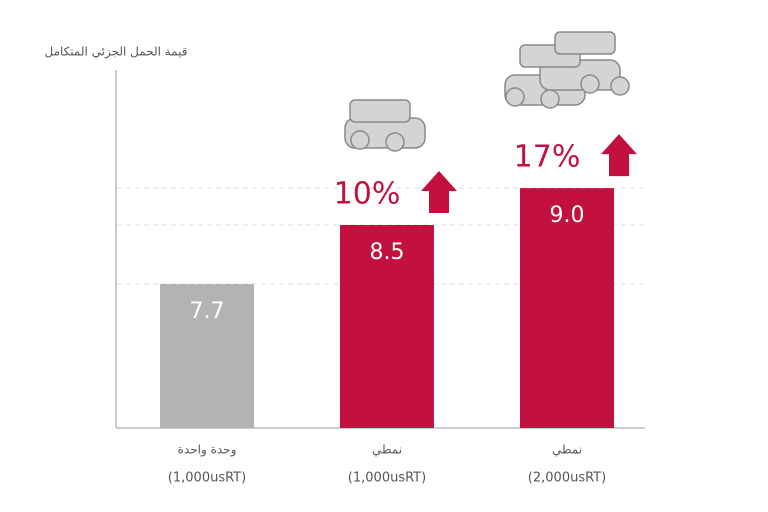 This screenshot has height=512, width=768. What do you see at coordinates (387, 252) in the screenshot?
I see `value-label: 8.5` at bounding box center [387, 252].